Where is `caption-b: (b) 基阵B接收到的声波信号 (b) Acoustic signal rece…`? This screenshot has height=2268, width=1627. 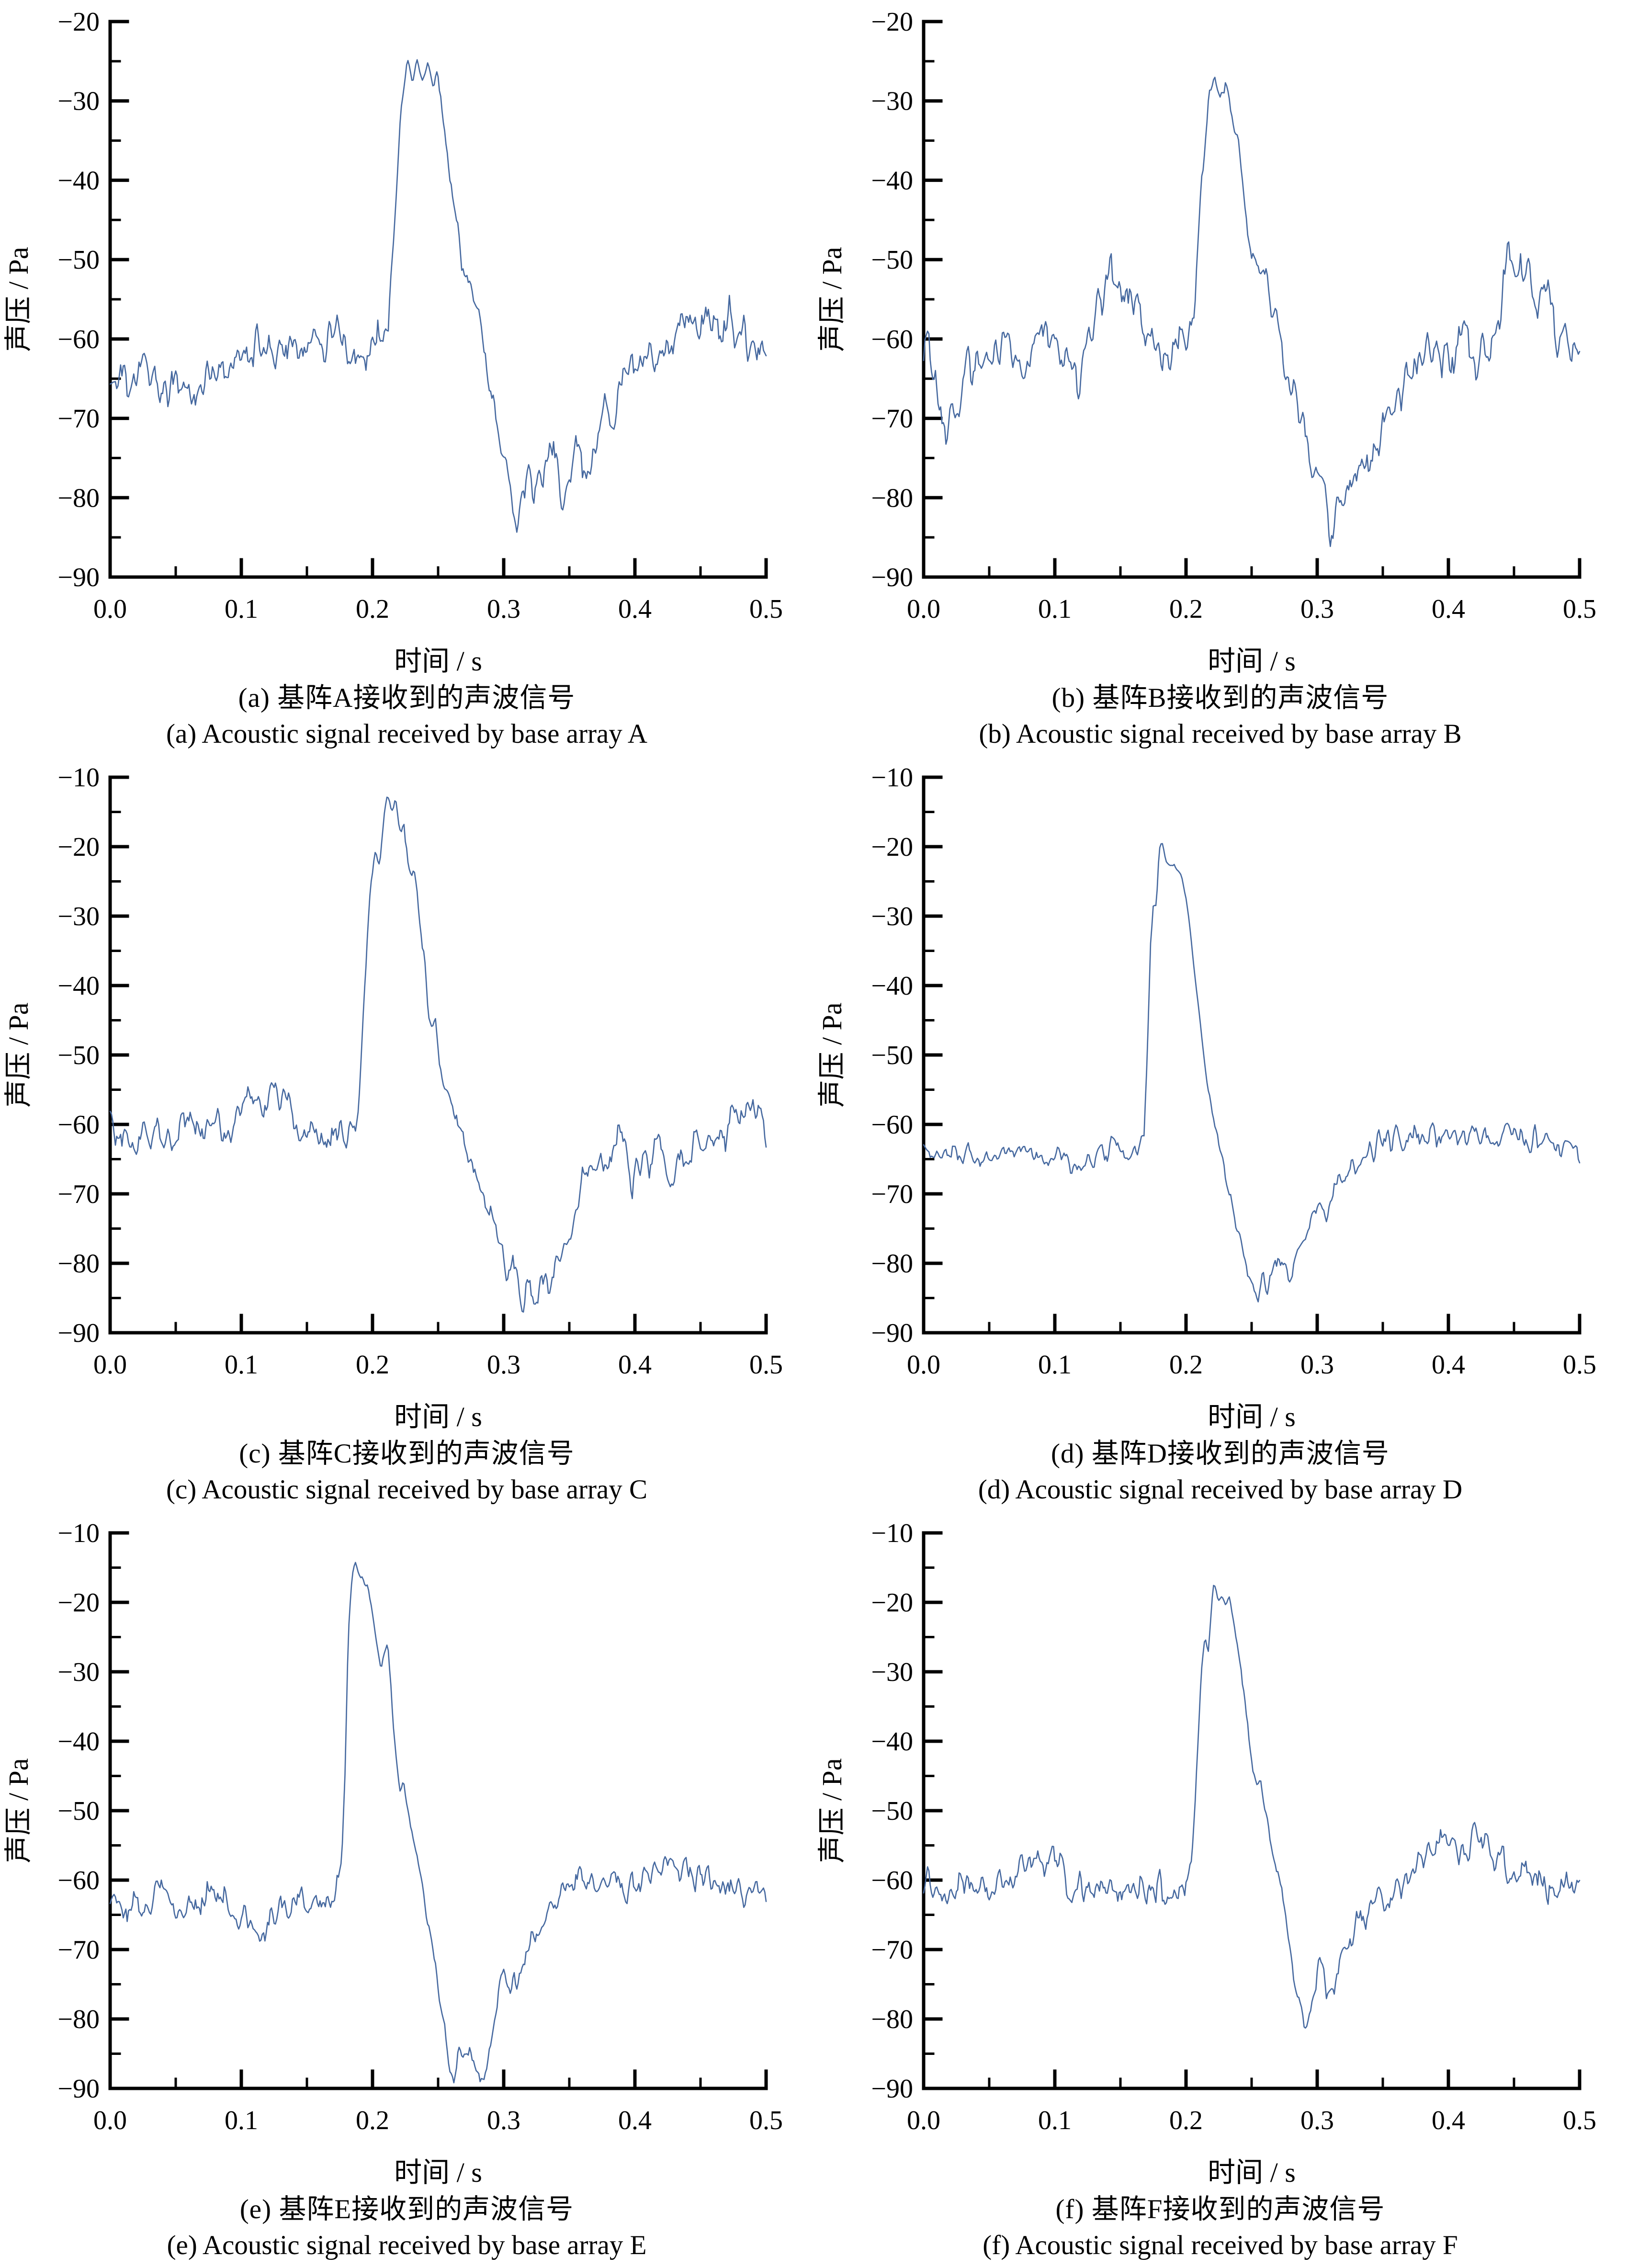 caption-b: (b) 基阵B接收到的声波信号 (b) Acoustic signal rece… is located at coordinates (1220, 716).